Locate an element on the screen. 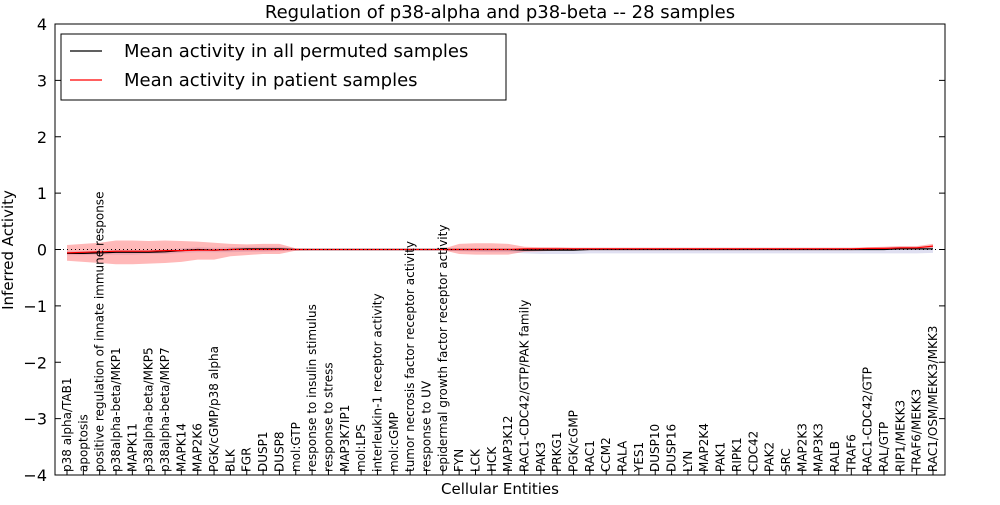  x-tick-label: response to insulin stimulus is located at coordinates (312, 388).